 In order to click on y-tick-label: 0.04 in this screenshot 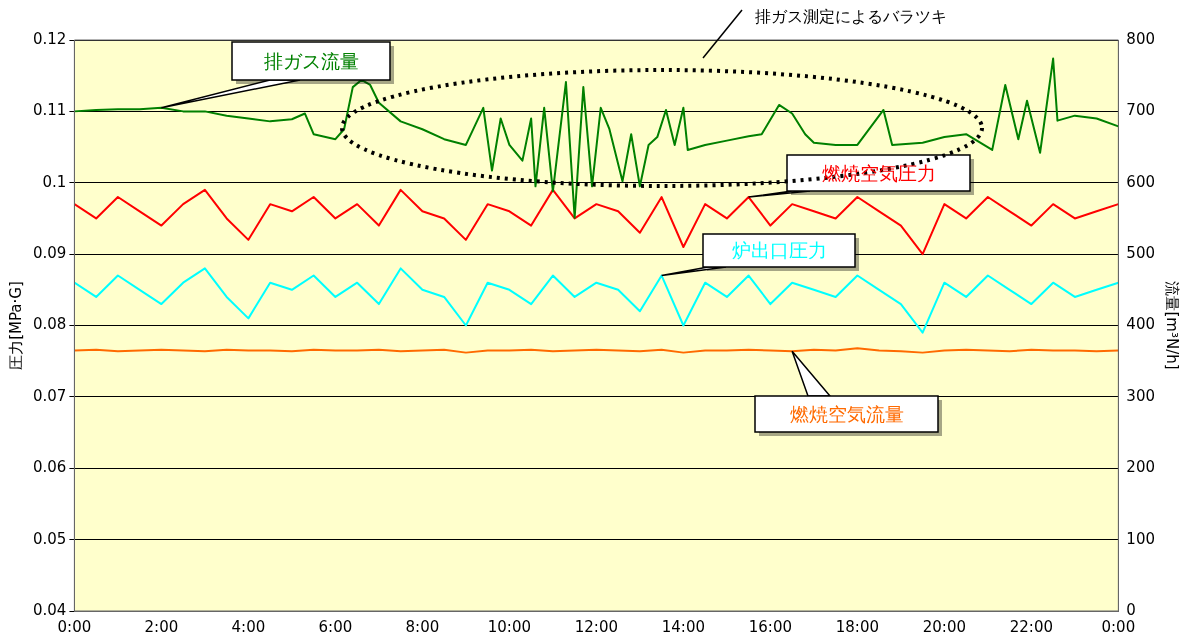, I will do `click(49, 609)`.